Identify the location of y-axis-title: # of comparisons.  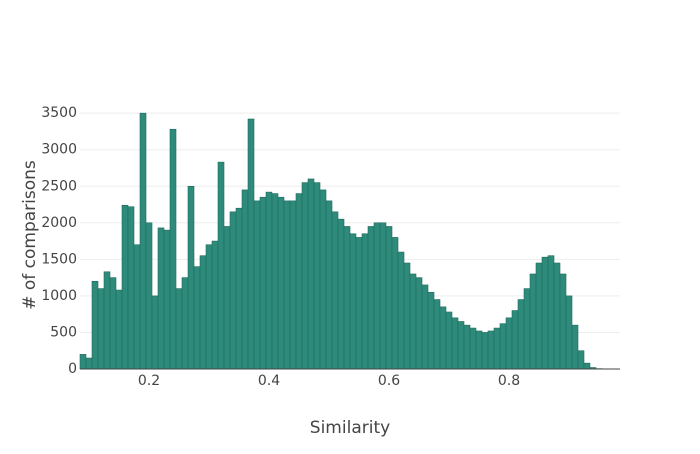
(30, 235).